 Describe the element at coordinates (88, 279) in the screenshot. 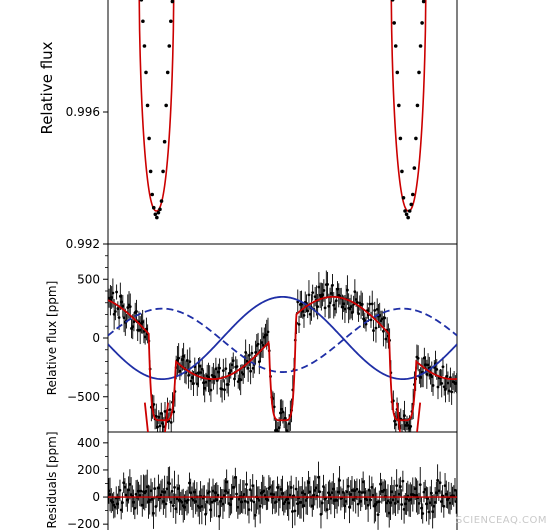

I see `middle-ytick-label: 500` at that location.